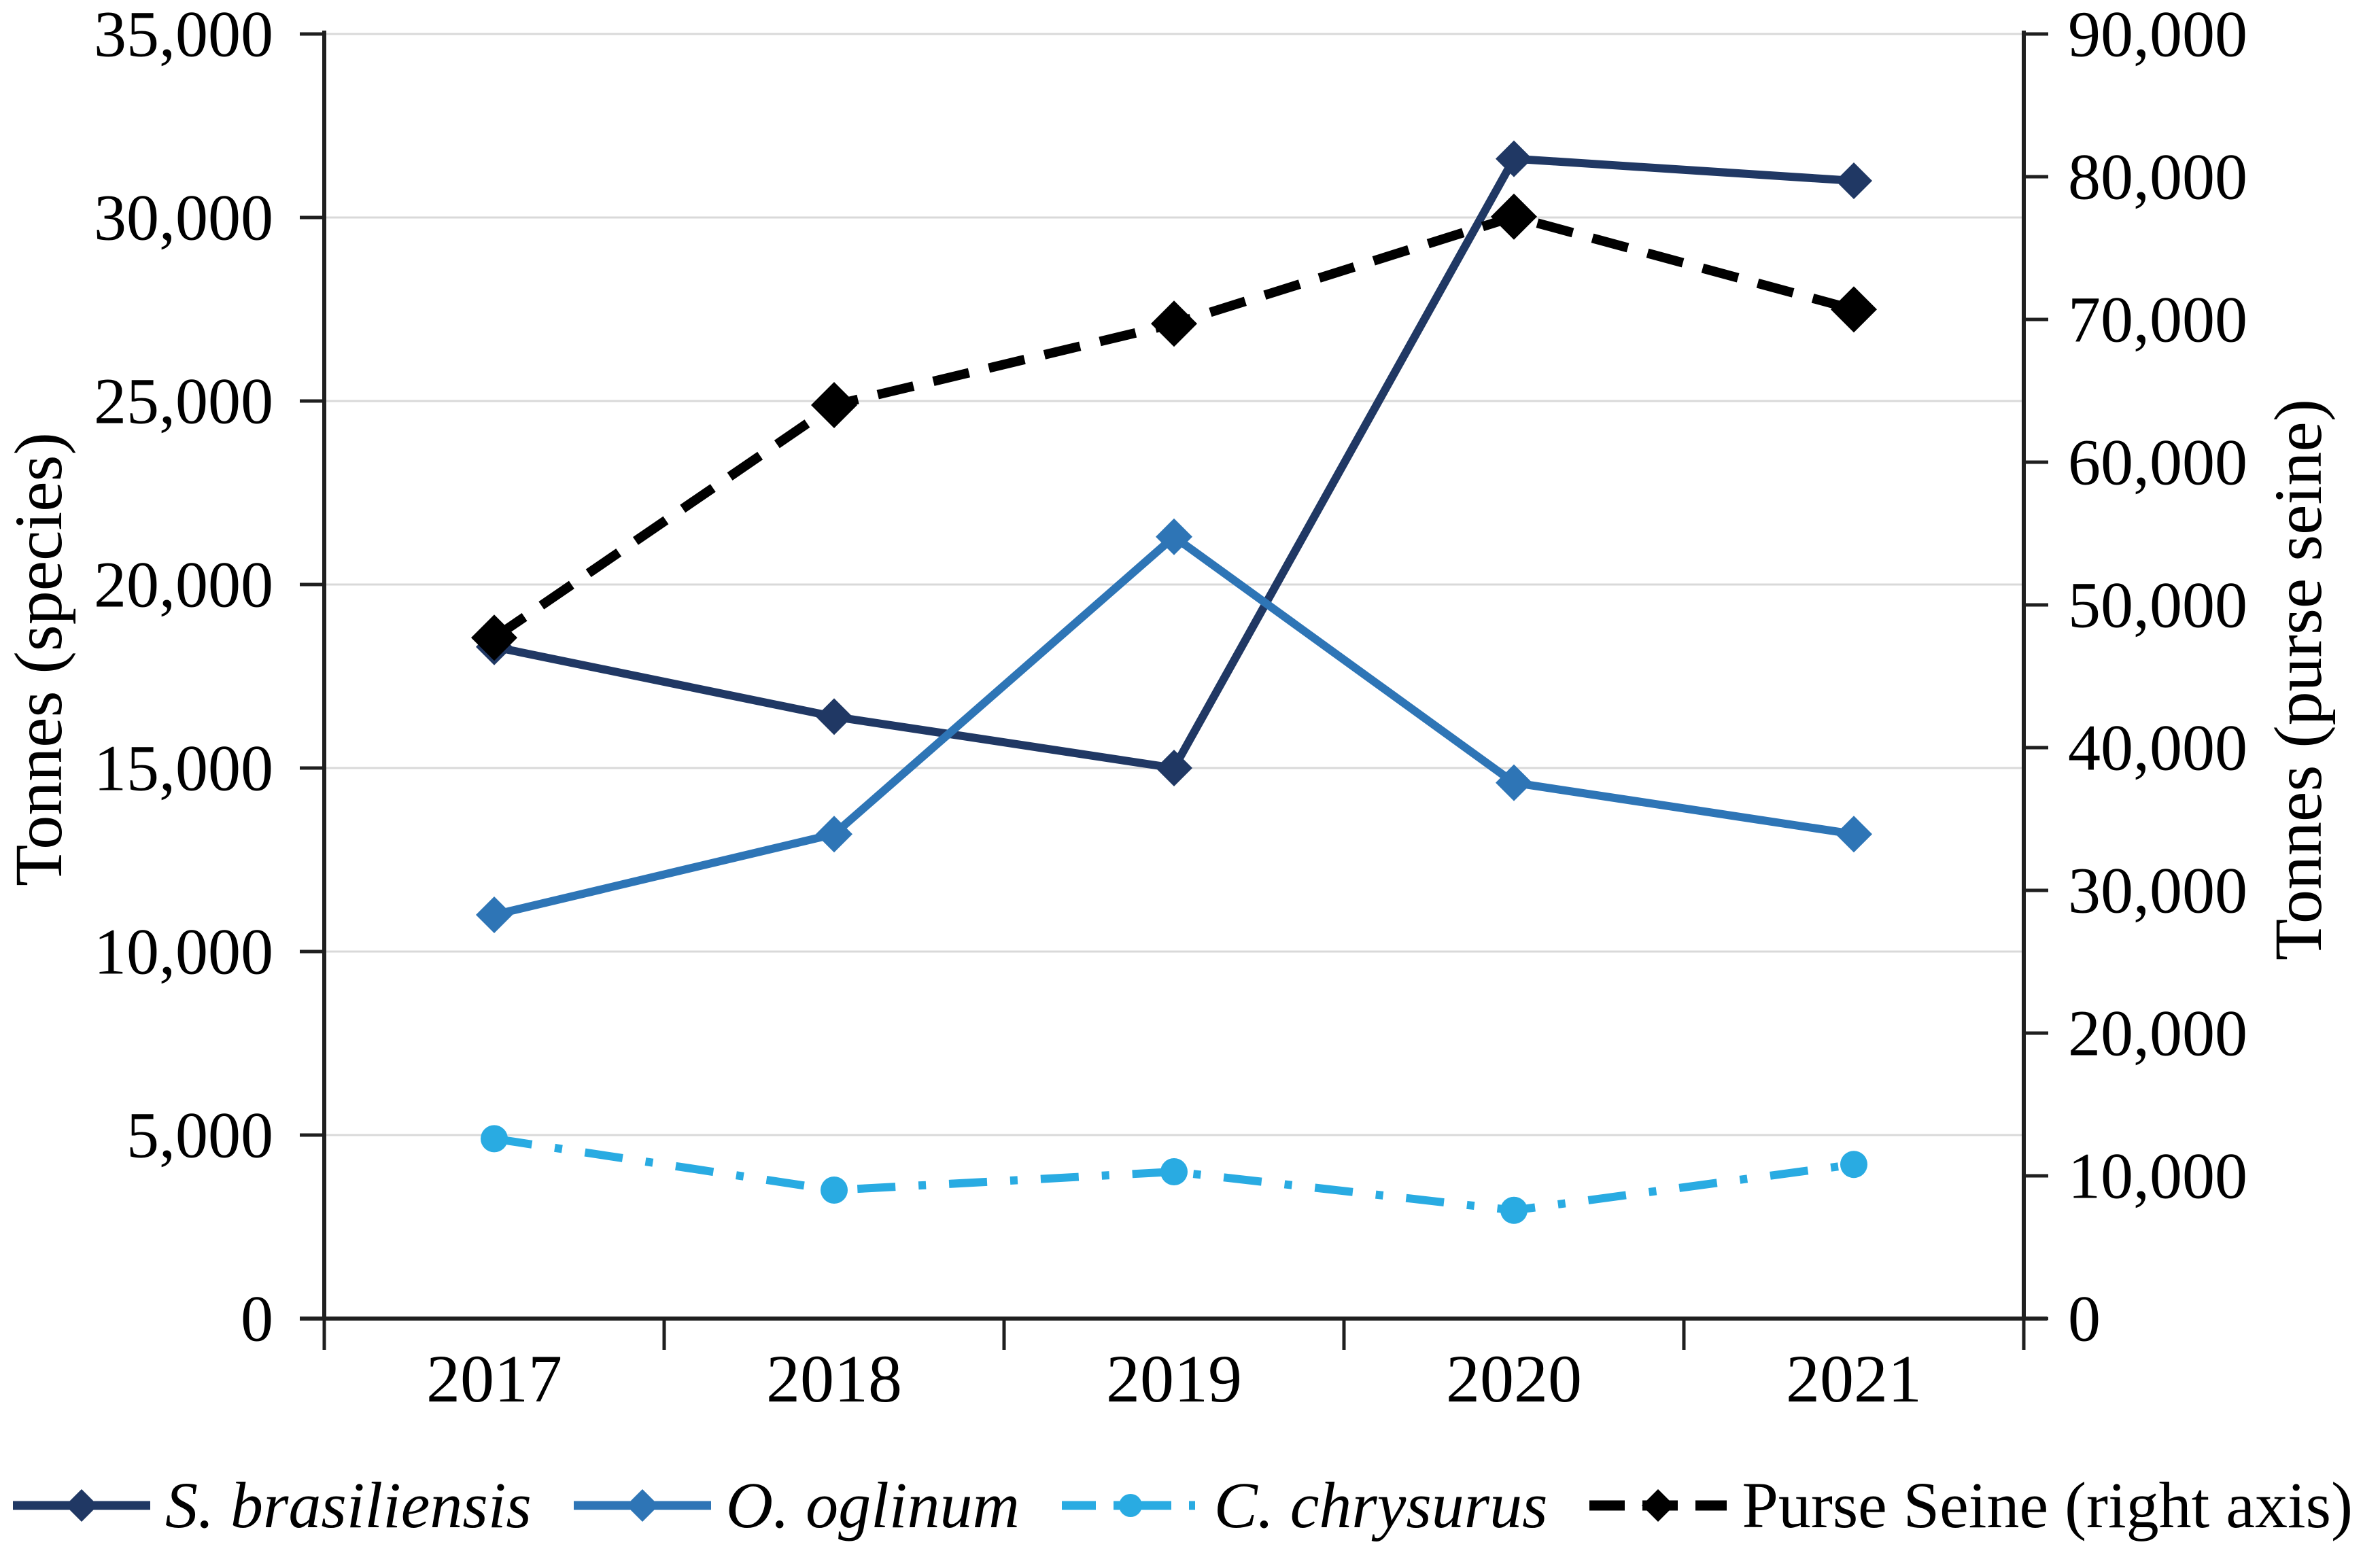  What do you see at coordinates (1174, 1378) in the screenshot?
I see `svg-text: 2019` at bounding box center [1174, 1378].